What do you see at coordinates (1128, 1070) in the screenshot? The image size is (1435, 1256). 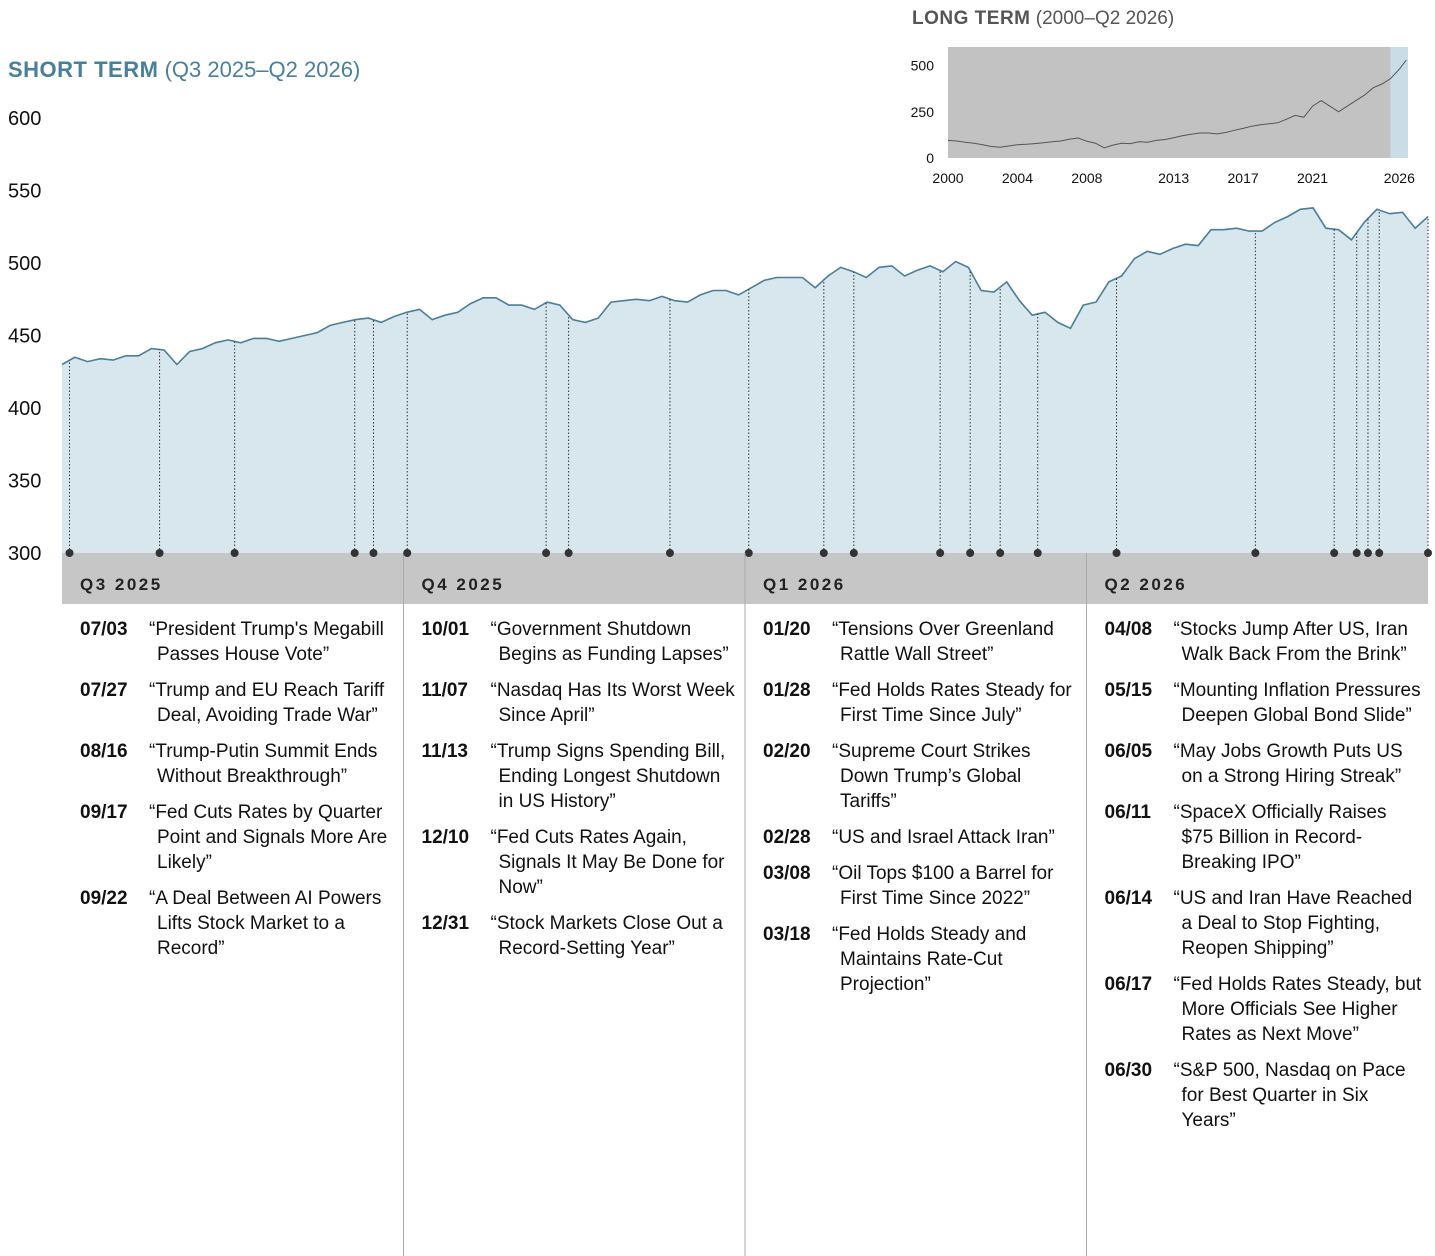 I see `event-date: 06/30` at bounding box center [1128, 1070].